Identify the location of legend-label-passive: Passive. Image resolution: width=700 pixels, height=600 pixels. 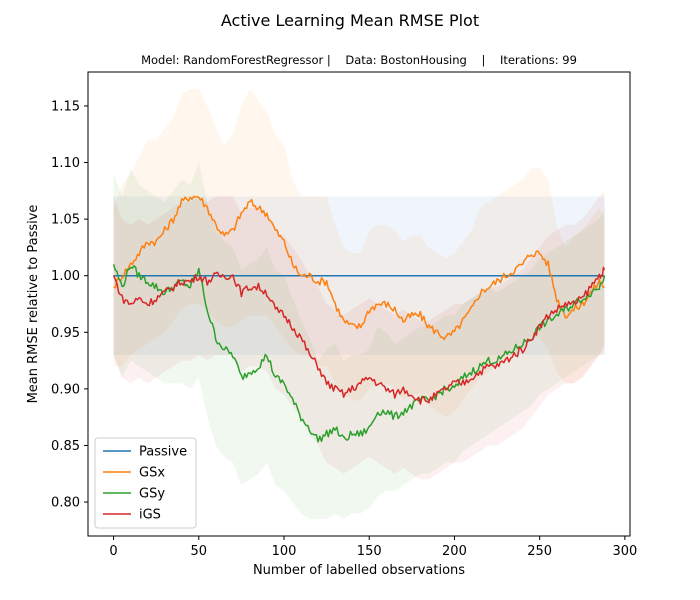
(163, 452).